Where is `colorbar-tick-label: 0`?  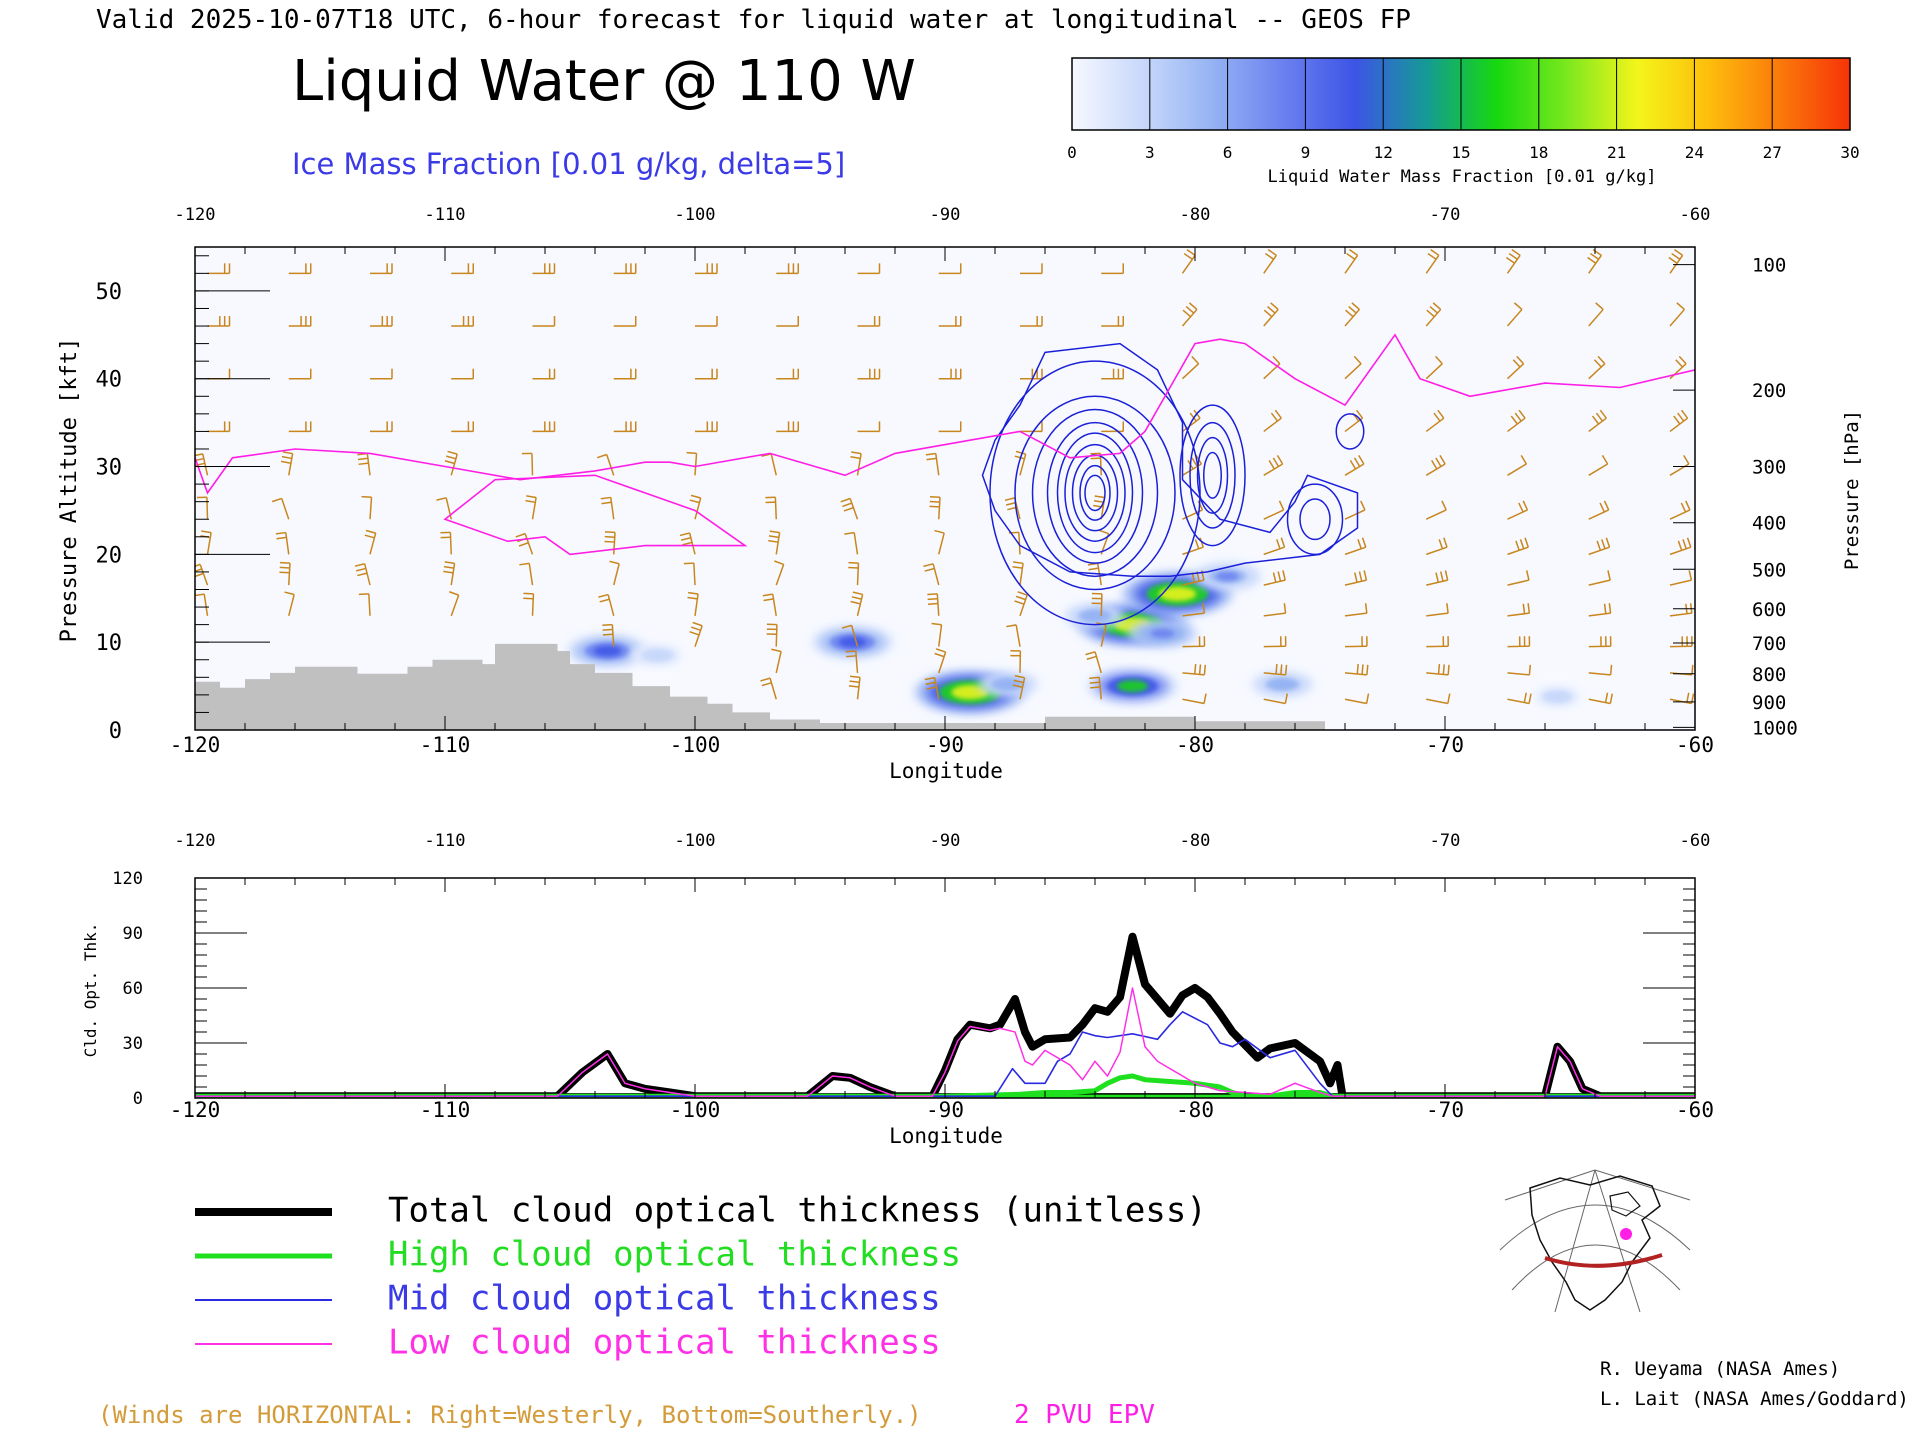
colorbar-tick-label: 0 is located at coordinates (1072, 152).